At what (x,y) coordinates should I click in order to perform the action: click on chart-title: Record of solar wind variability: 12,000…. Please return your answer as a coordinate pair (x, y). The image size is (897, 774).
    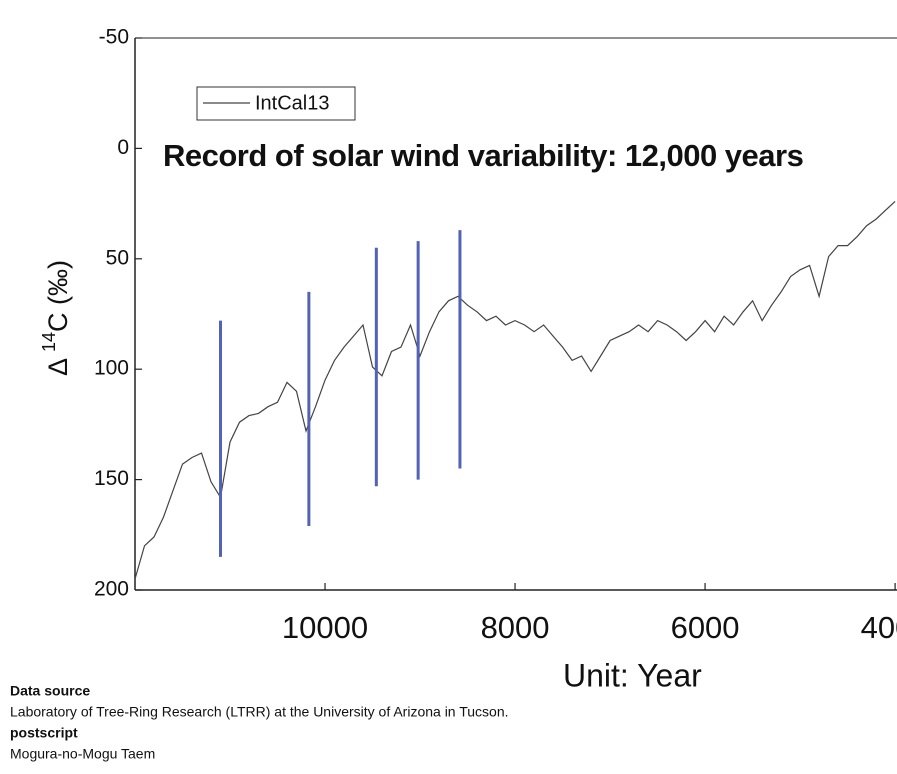
    Looking at the image, I should click on (483, 155).